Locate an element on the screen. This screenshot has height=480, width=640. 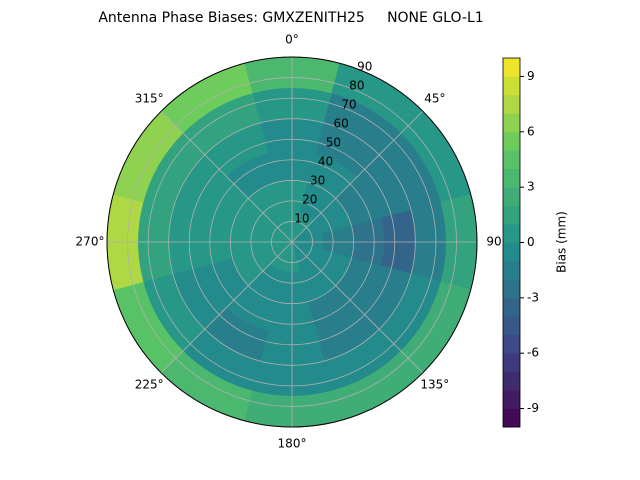
colorbar-tick-label: -3 is located at coordinates (533, 297).